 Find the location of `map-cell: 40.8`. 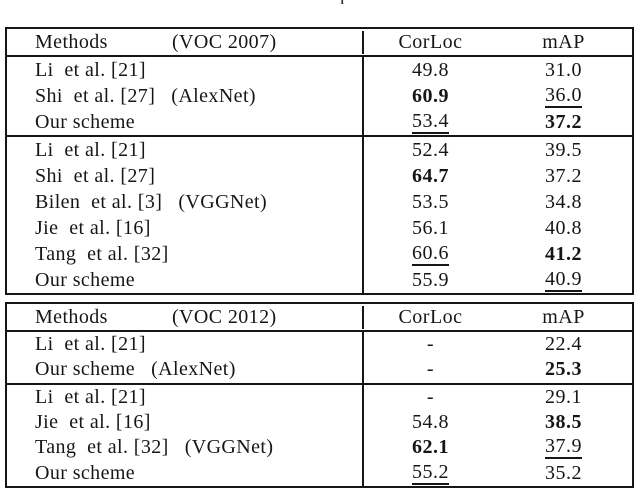

map-cell: 40.8 is located at coordinates (563, 228).